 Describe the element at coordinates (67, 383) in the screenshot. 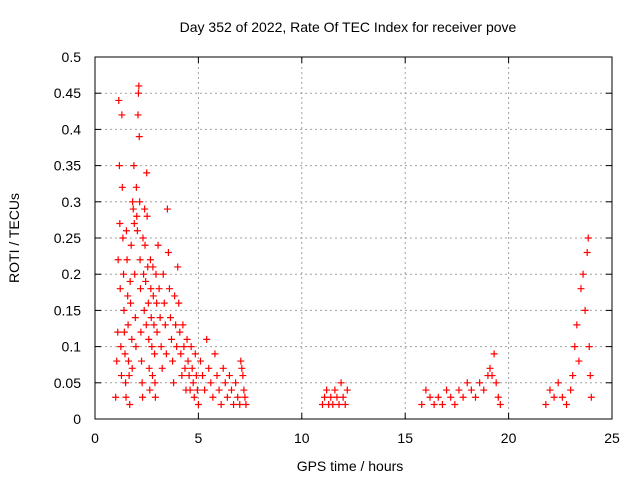

I see `y-tick-label: 0.05` at that location.